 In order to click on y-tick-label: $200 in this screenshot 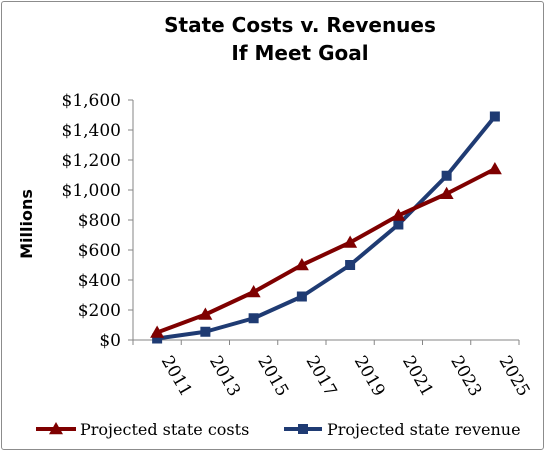, I will do `click(99, 311)`.